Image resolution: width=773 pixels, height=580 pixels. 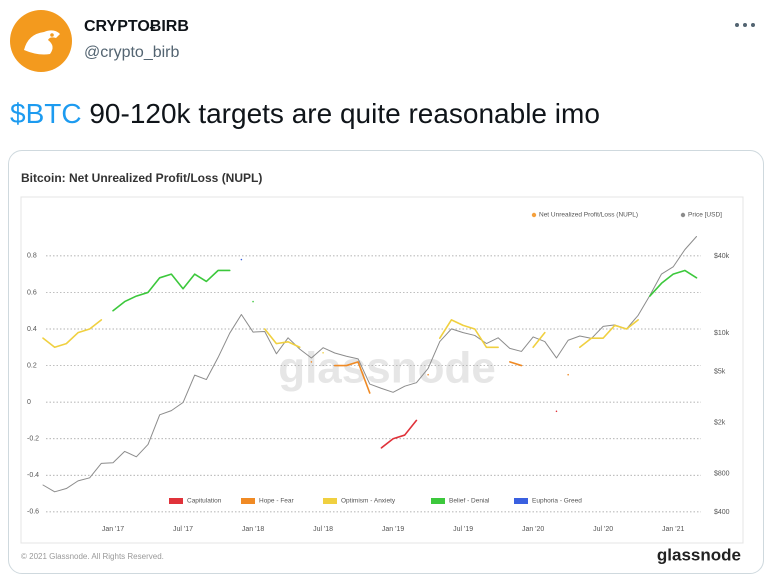 I want to click on copyright: © 2021 Glassnode. All Rights Reserved., so click(x=92, y=556).